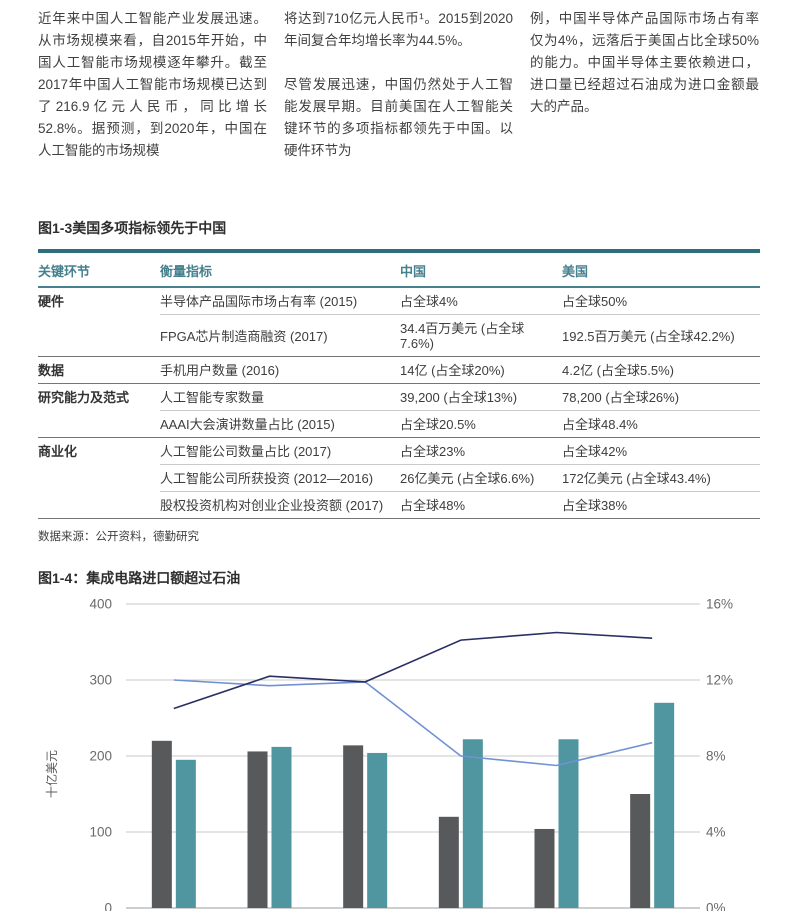 The height and width of the screenshot is (911, 791). I want to click on left-axis-tick: 100, so click(100, 832).